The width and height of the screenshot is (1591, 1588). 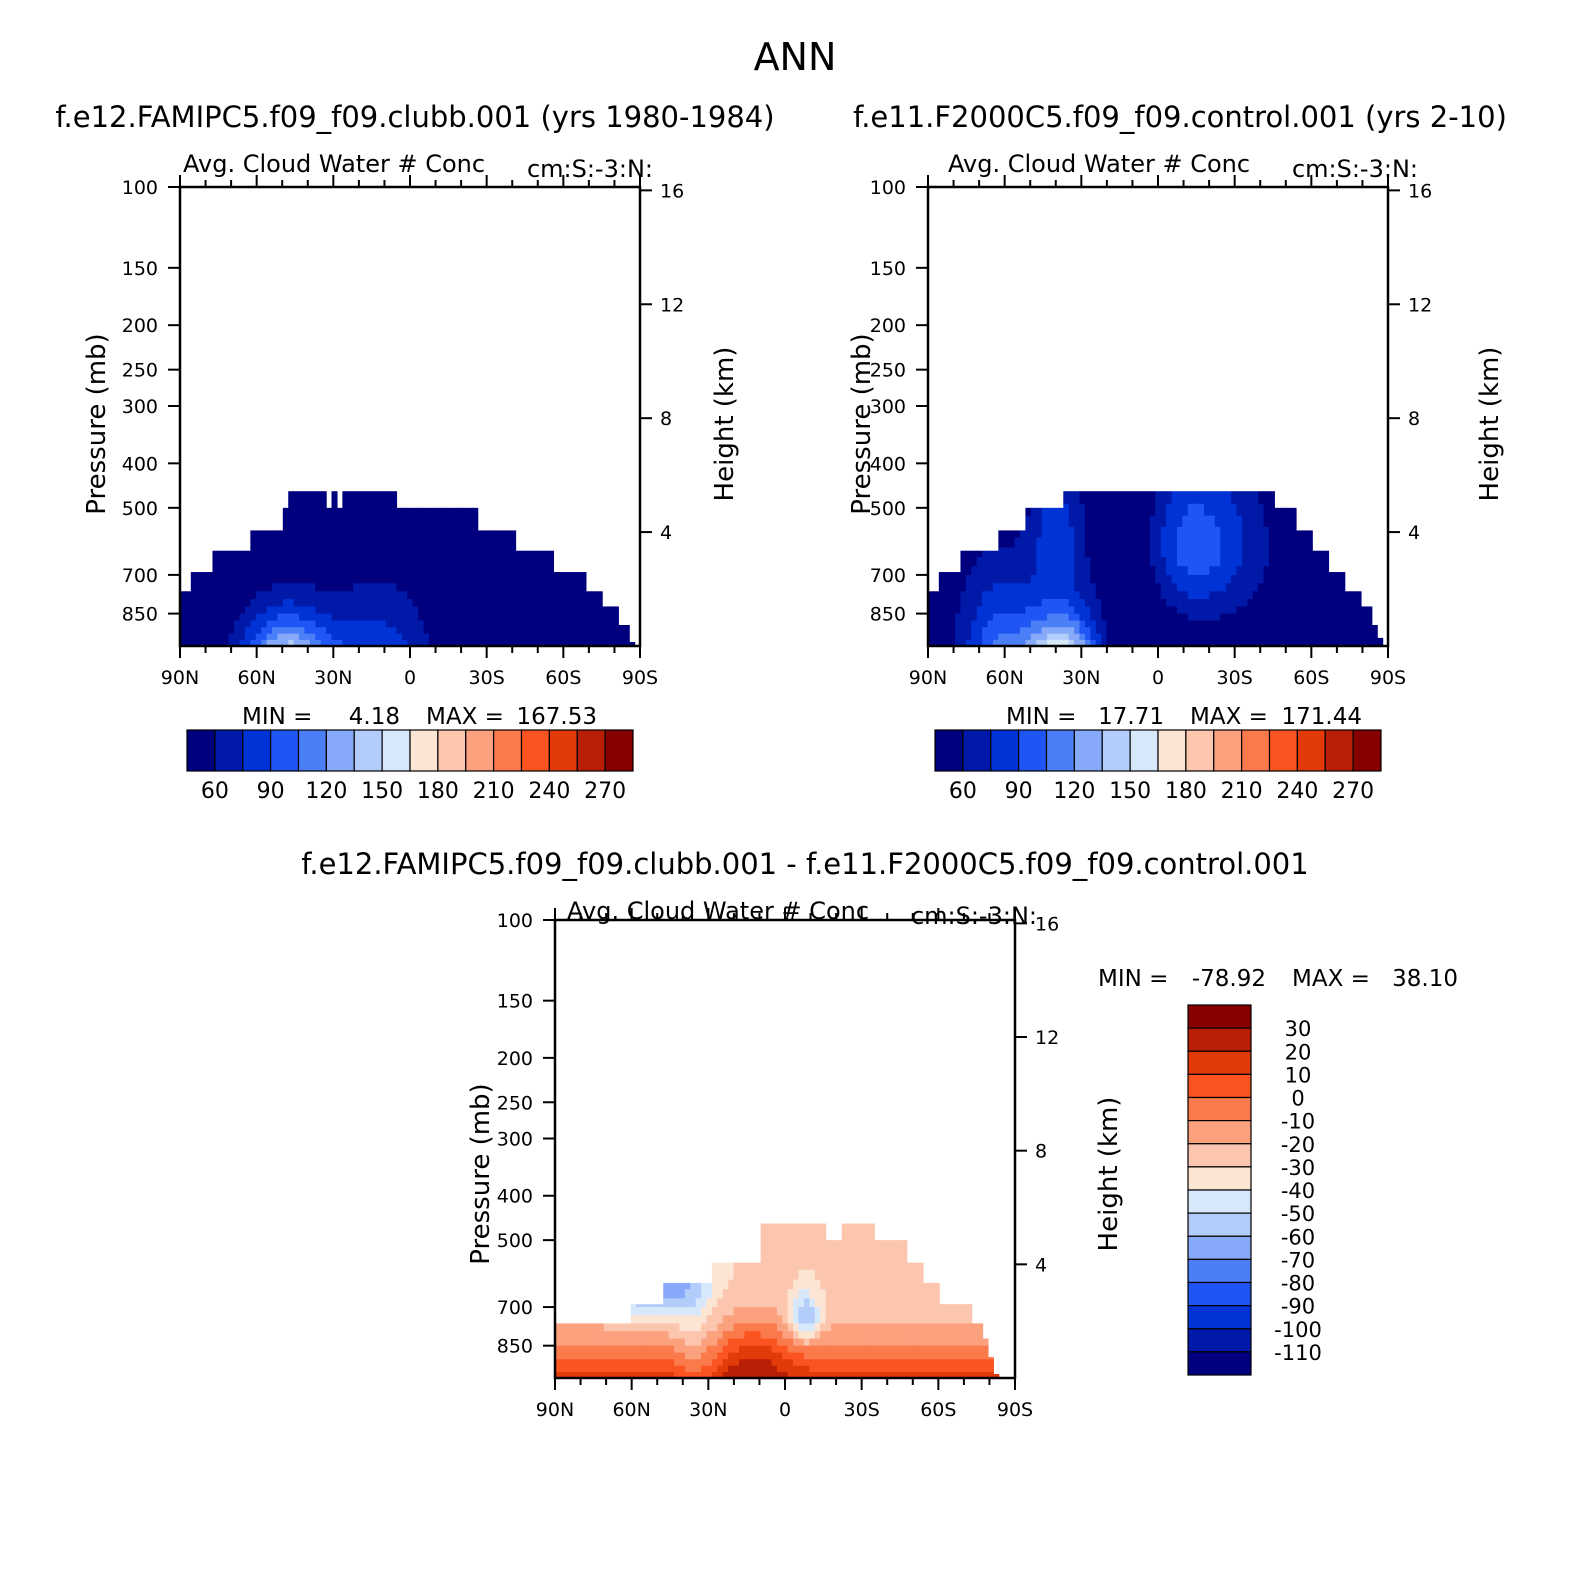 I want to click on colorbar-label: 210, so click(x=494, y=791).